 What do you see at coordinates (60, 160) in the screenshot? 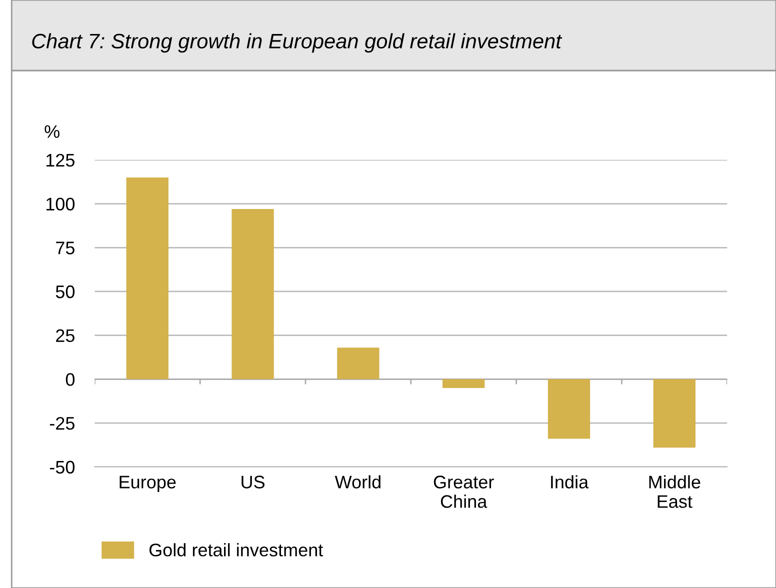
I see `y-tick-label: 125` at bounding box center [60, 160].